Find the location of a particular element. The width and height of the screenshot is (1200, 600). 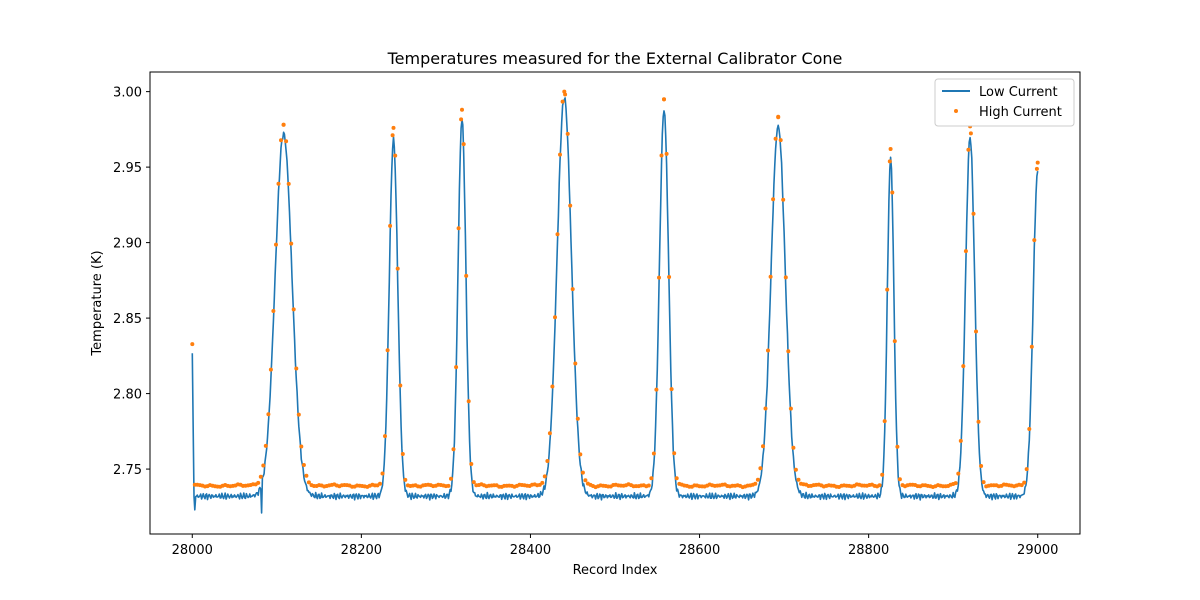

y-tick-label: 2.75 is located at coordinates (127, 470).